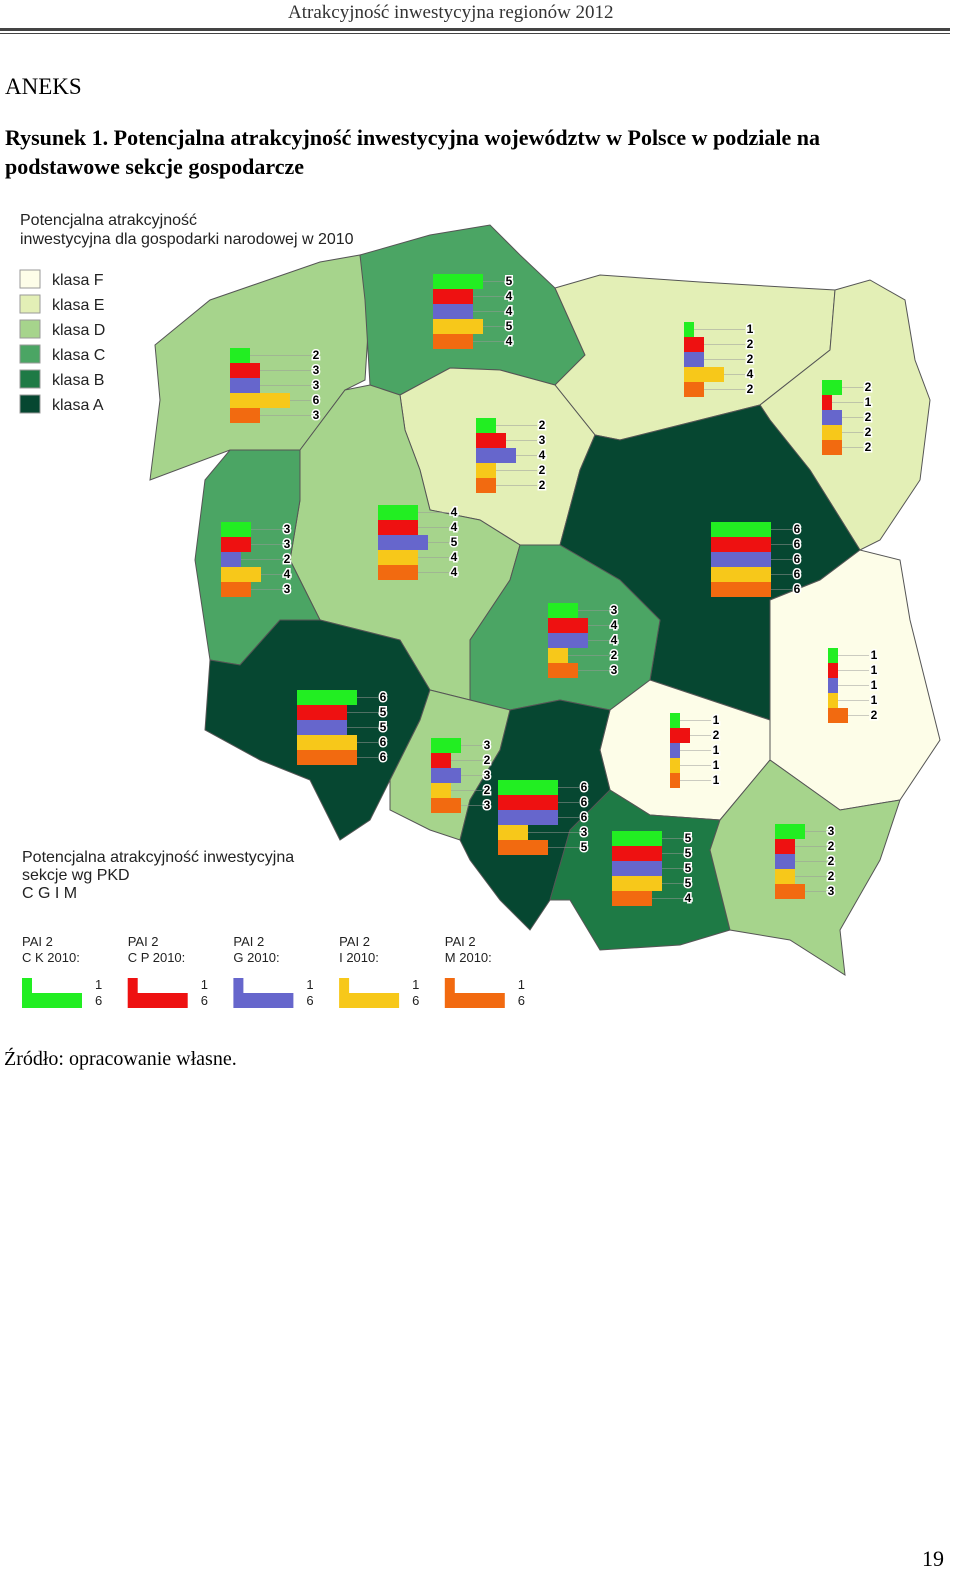 This screenshot has width=960, height=1584. I want to click on pkd-label: G 2010:, so click(256, 957).